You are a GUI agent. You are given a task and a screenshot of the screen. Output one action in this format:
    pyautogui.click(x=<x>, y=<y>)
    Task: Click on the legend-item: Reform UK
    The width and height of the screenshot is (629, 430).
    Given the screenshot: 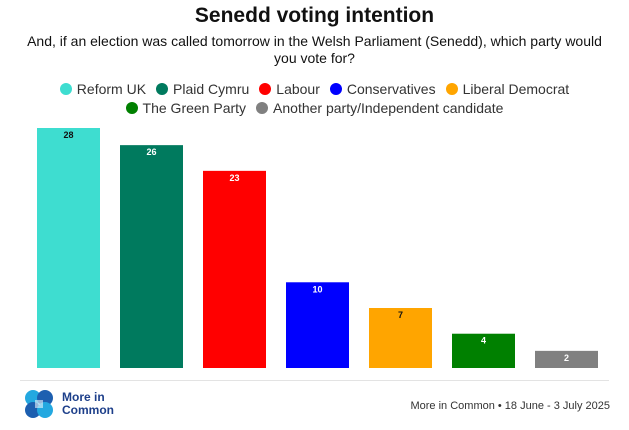 What is the action you would take?
    pyautogui.click(x=103, y=88)
    